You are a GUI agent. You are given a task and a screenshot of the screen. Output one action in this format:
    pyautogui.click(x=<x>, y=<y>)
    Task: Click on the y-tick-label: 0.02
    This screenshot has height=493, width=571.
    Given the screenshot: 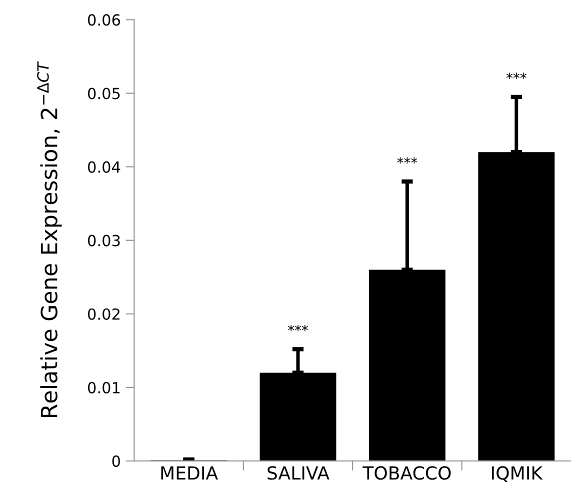 What is the action you would take?
    pyautogui.click(x=104, y=314)
    